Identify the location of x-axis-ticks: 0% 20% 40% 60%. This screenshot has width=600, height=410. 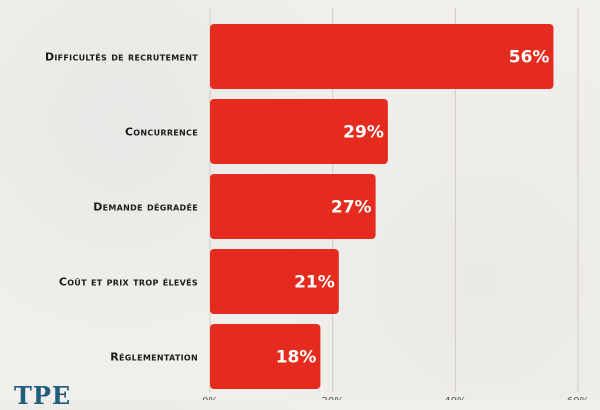
(395, 398).